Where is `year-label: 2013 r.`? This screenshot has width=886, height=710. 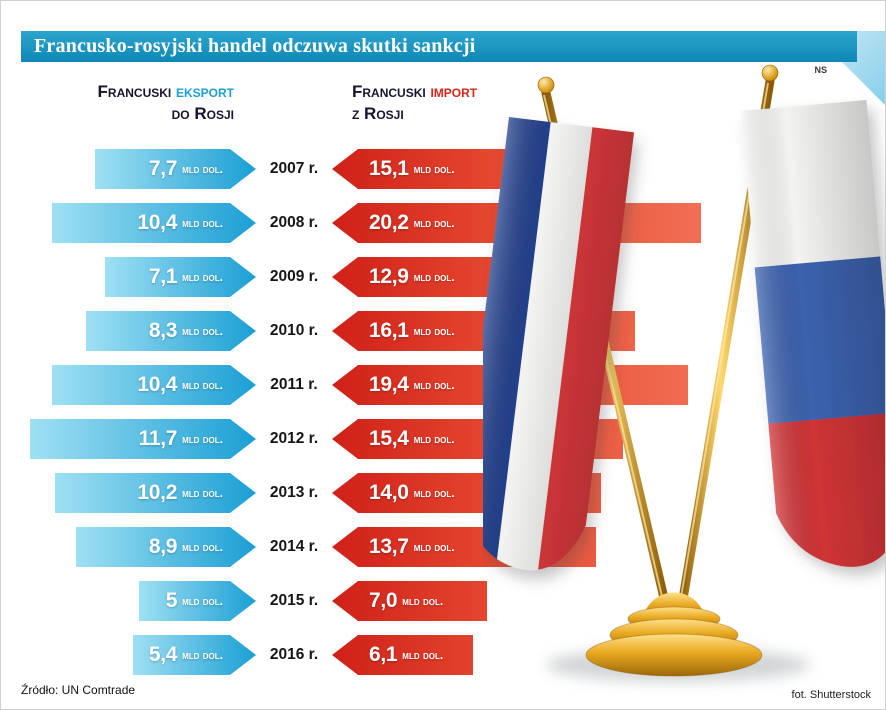 year-label: 2013 r. is located at coordinates (294, 492).